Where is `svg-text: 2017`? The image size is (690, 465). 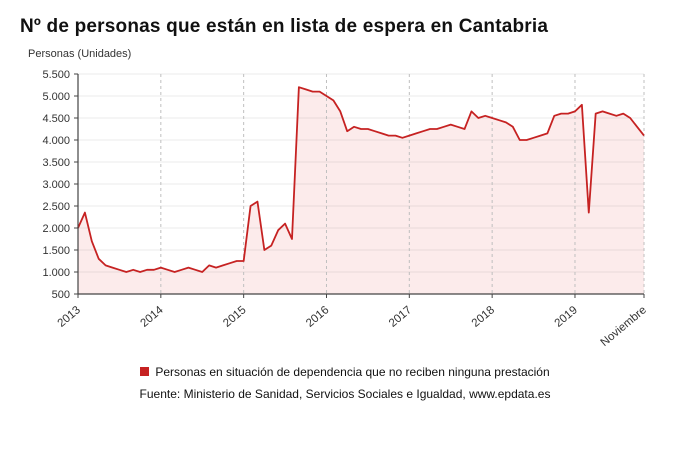 svg-text: 2017 is located at coordinates (400, 317).